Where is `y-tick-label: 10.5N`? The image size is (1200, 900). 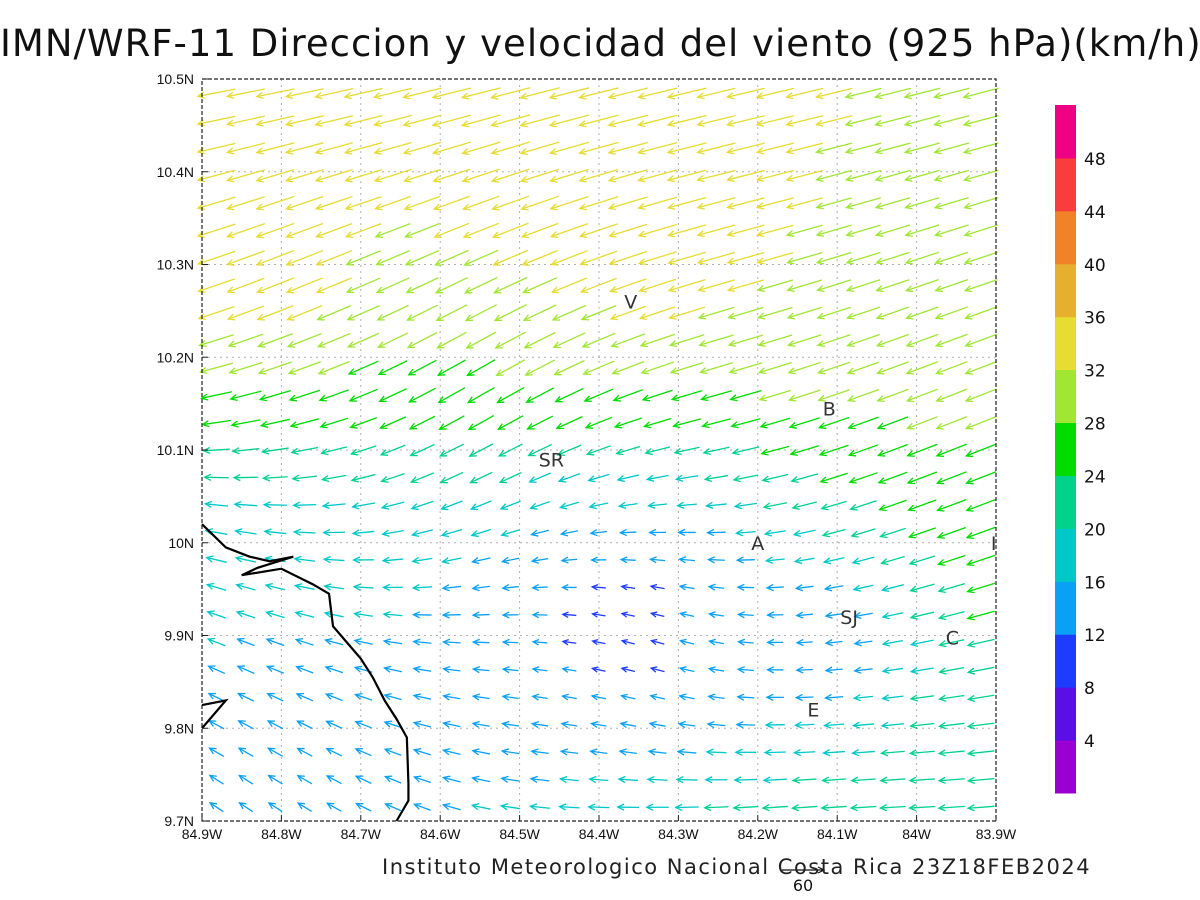
y-tick-label: 10.5N is located at coordinates (175, 79).